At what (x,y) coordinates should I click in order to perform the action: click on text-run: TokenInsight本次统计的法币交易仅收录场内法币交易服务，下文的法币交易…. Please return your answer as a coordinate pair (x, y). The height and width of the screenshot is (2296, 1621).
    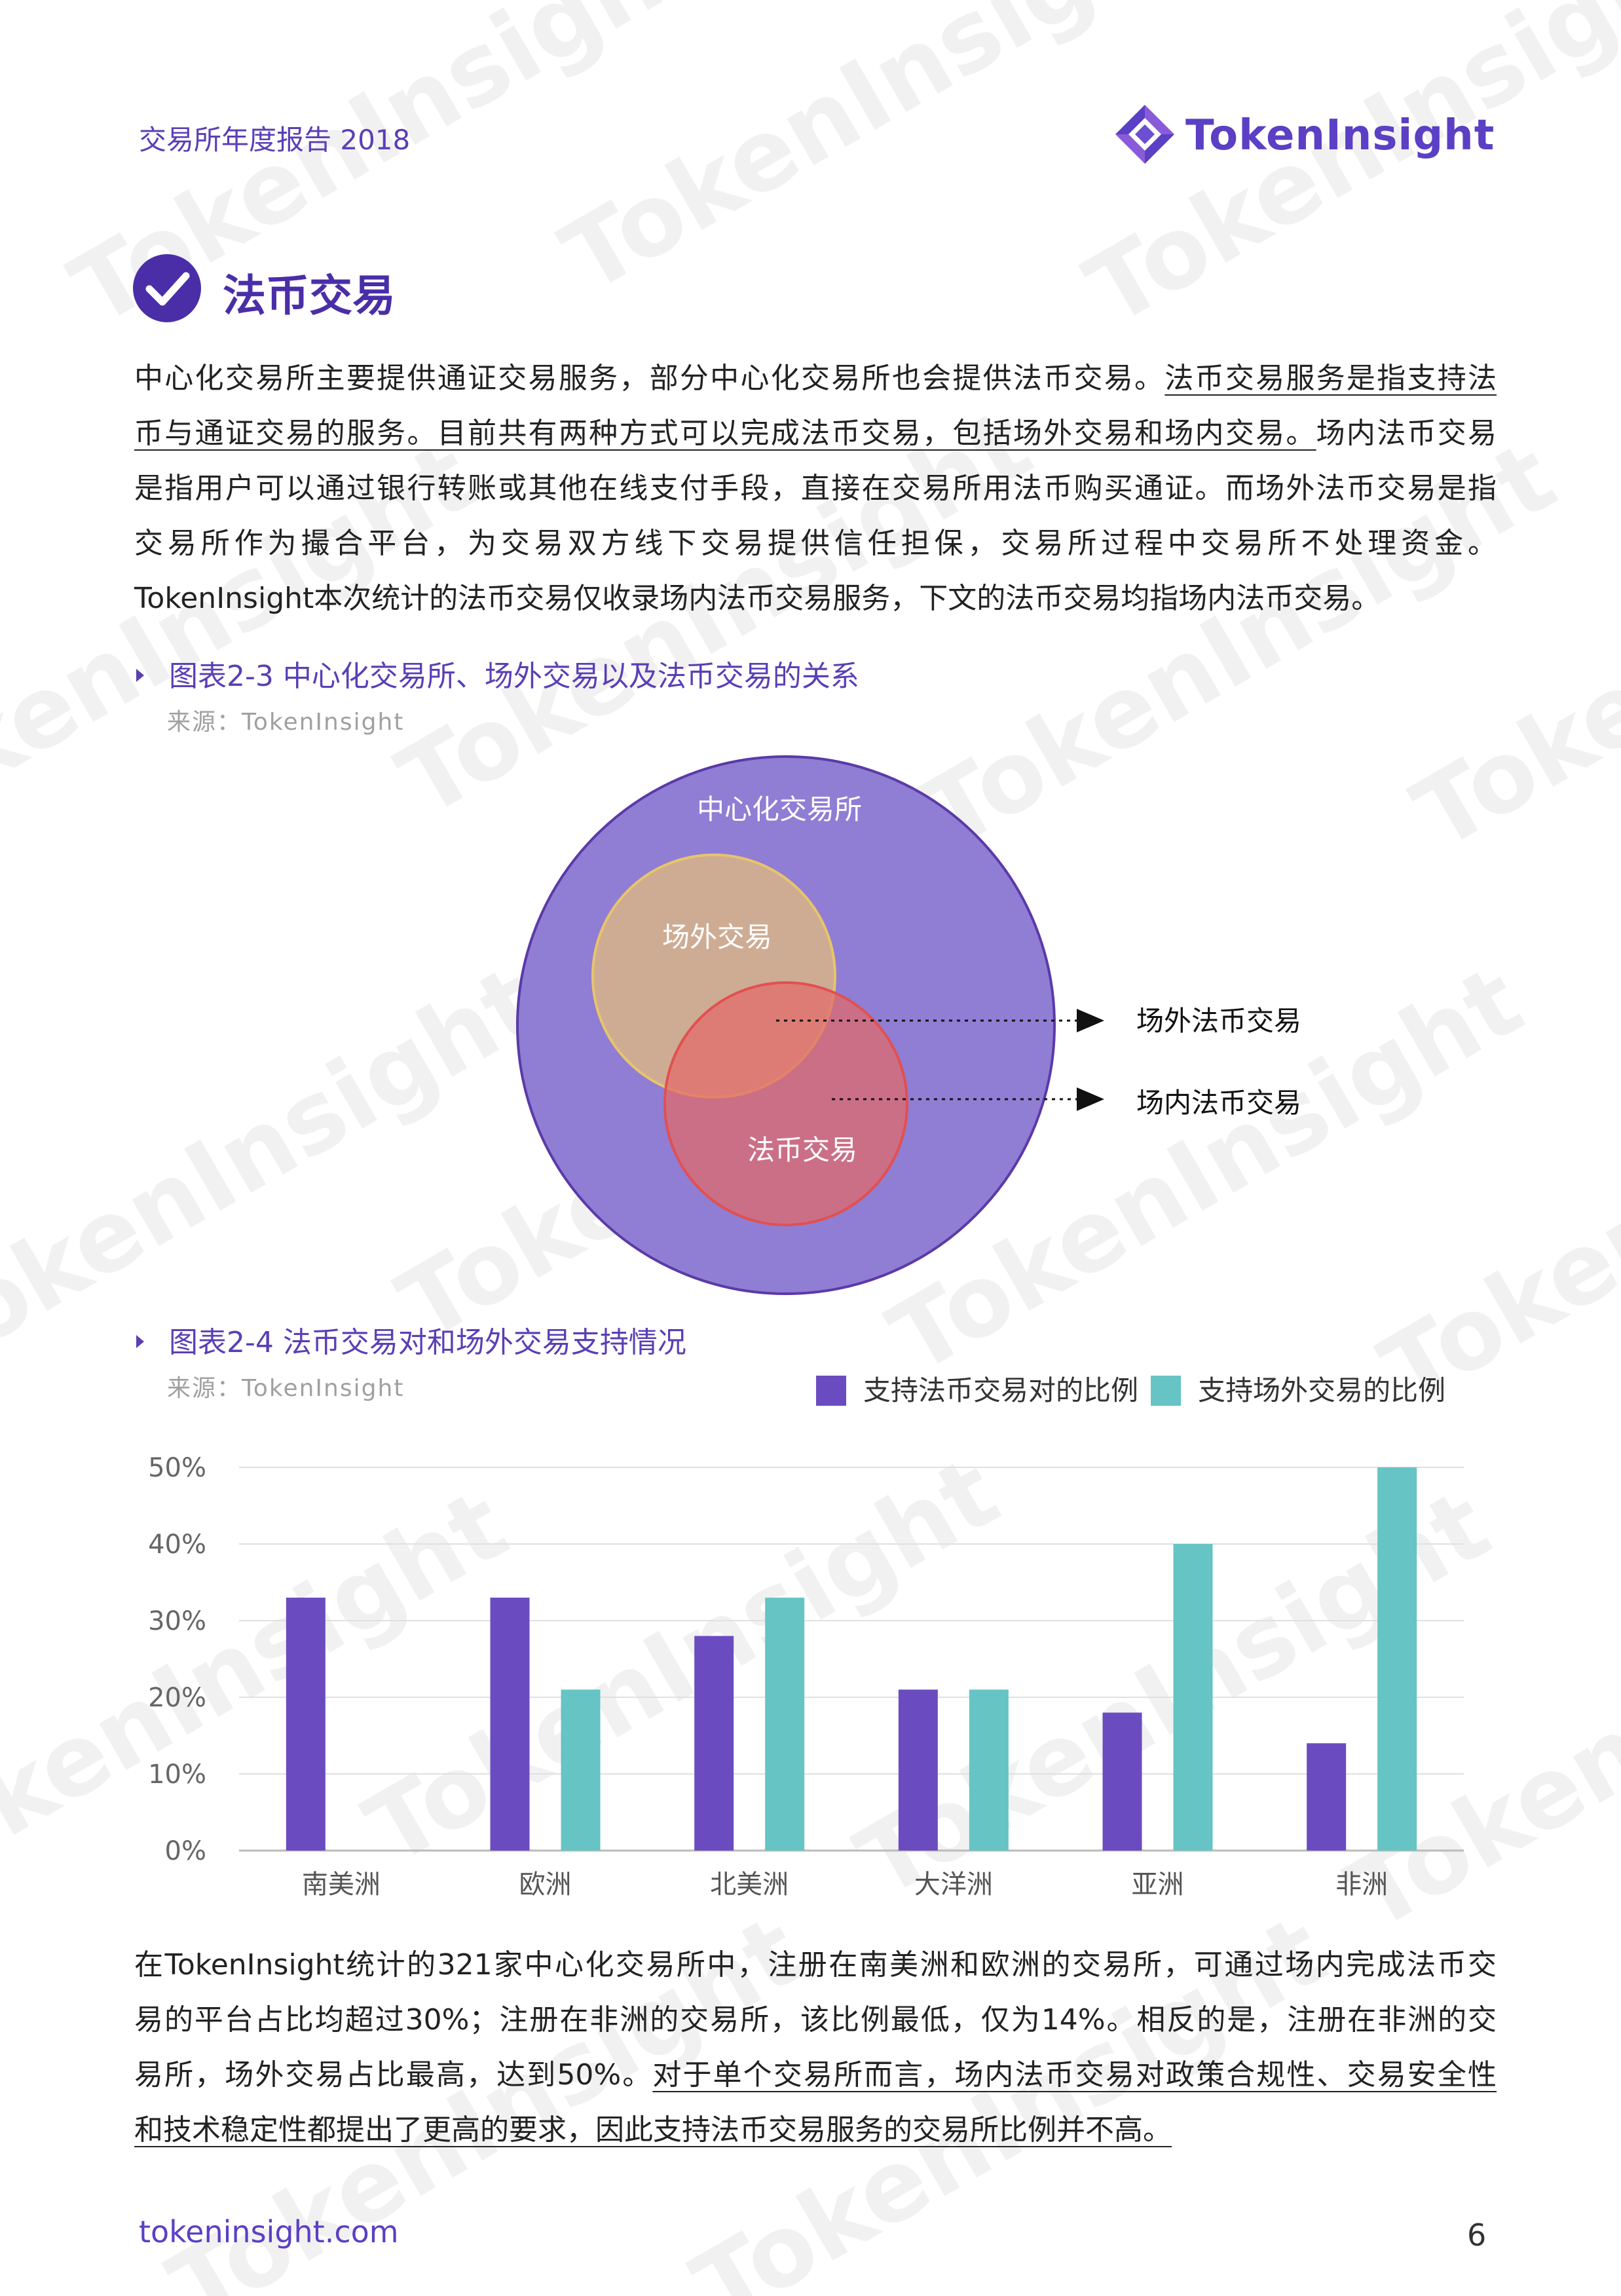
    Looking at the image, I should click on (758, 598).